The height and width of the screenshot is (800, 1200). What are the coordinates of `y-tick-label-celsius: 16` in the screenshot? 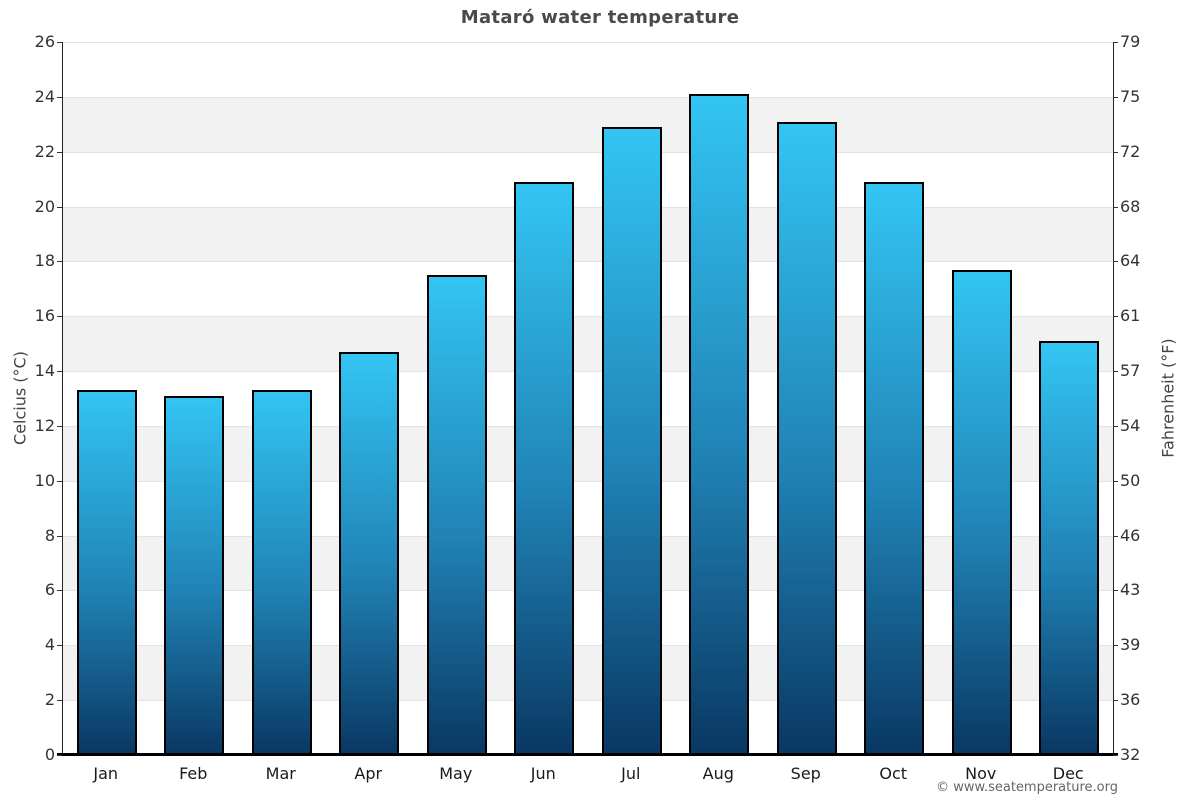 It's located at (44, 316).